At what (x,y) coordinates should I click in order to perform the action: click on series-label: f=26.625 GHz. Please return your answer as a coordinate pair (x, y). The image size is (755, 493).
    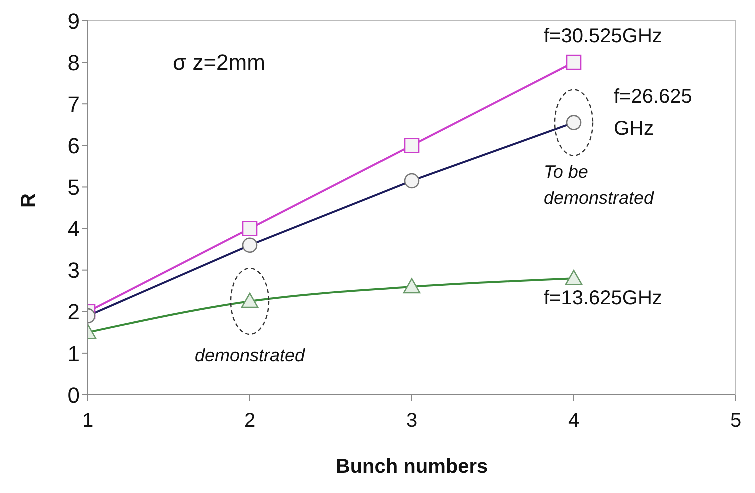
    Looking at the image, I should click on (653, 113).